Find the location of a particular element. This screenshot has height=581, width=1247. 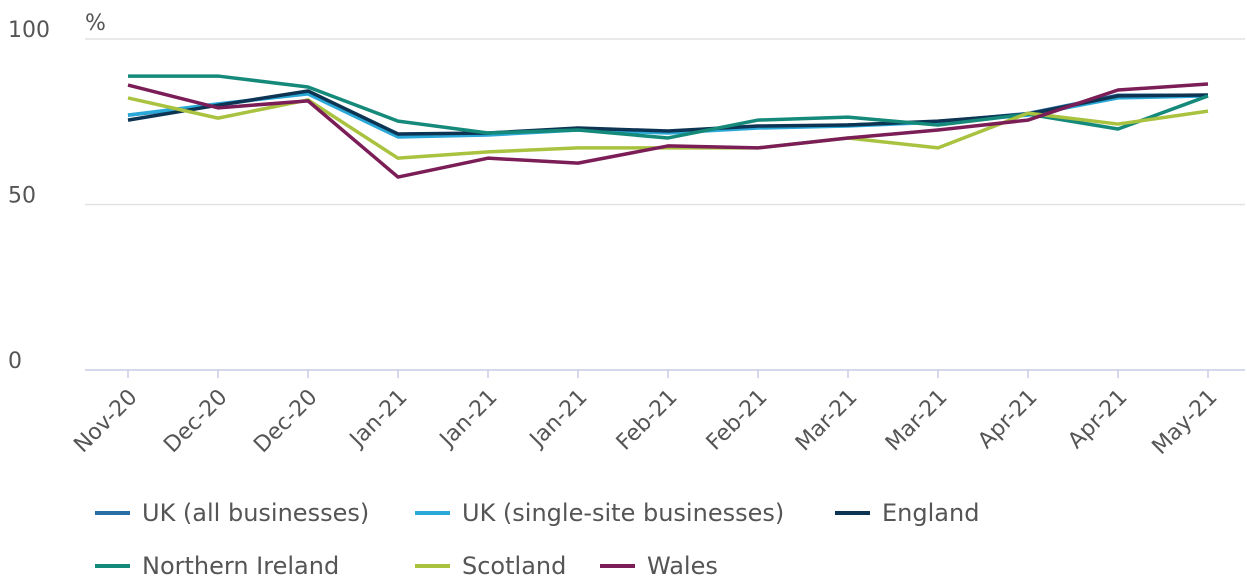

x-tick-label: Nov-20 is located at coordinates (105, 421).